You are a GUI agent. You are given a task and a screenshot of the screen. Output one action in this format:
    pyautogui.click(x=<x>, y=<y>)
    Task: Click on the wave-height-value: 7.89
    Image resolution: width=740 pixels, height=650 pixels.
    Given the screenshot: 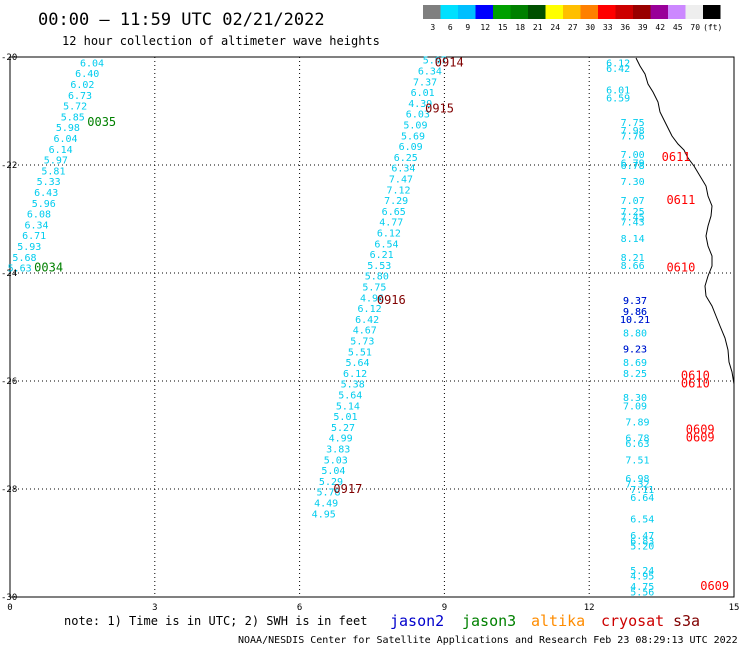 What is the action you would take?
    pyautogui.click(x=637, y=423)
    